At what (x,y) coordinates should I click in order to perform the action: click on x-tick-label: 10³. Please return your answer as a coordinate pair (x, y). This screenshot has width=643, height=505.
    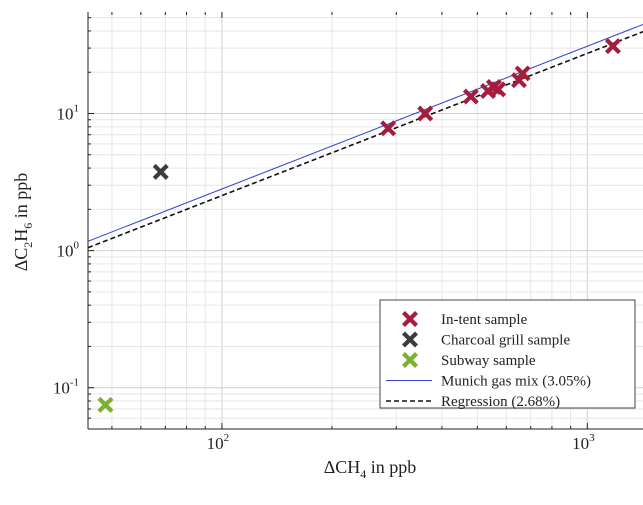
    Looking at the image, I should click on (583, 442).